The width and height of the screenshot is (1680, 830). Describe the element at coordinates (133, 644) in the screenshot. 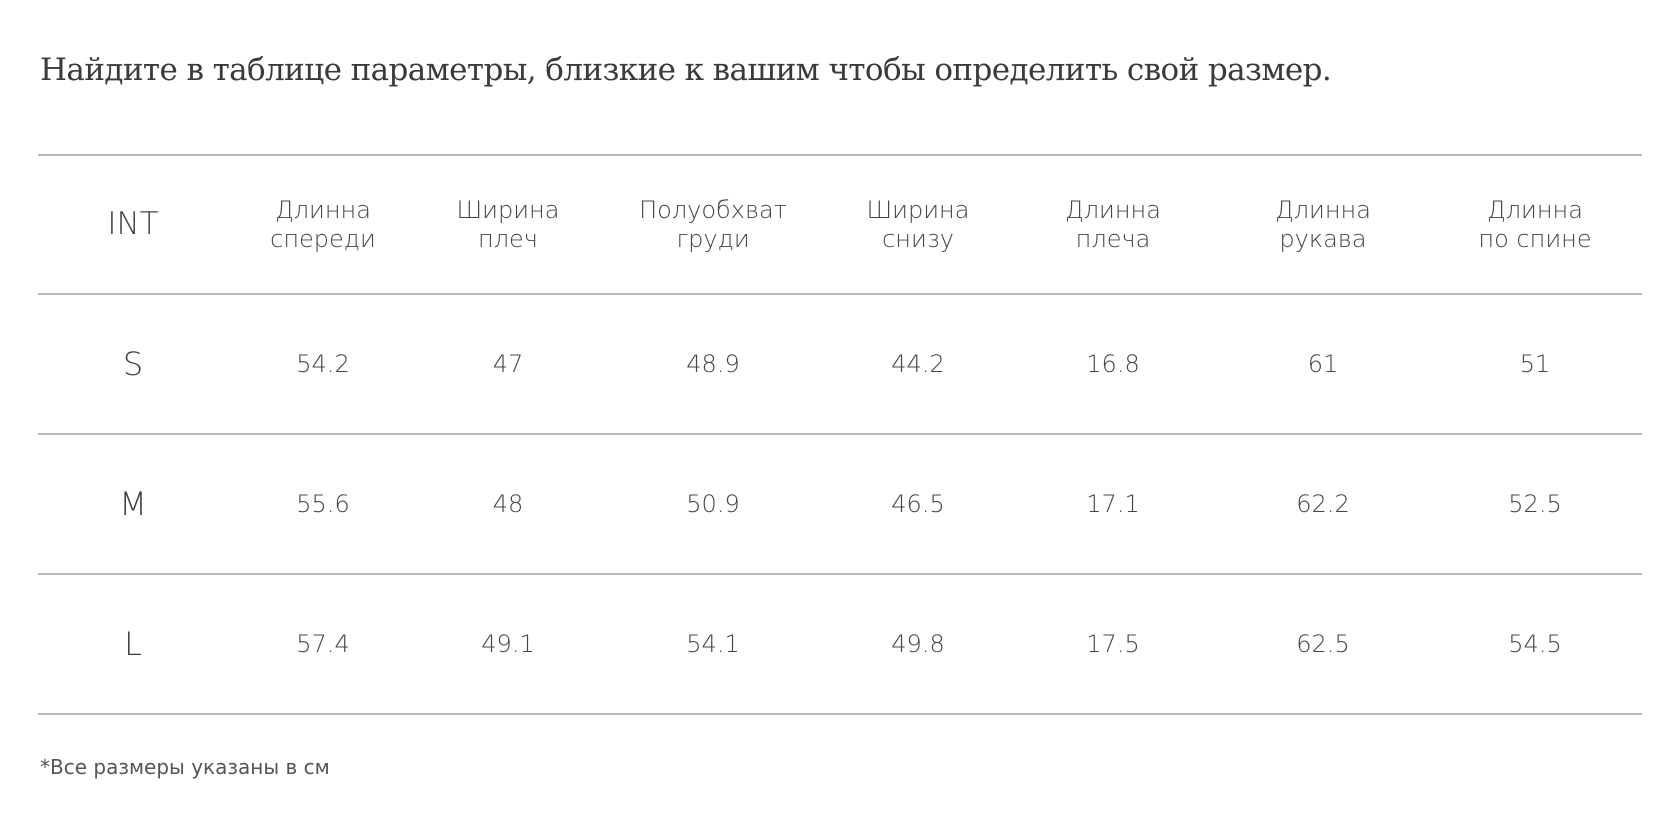

I see `size-label: L` at that location.